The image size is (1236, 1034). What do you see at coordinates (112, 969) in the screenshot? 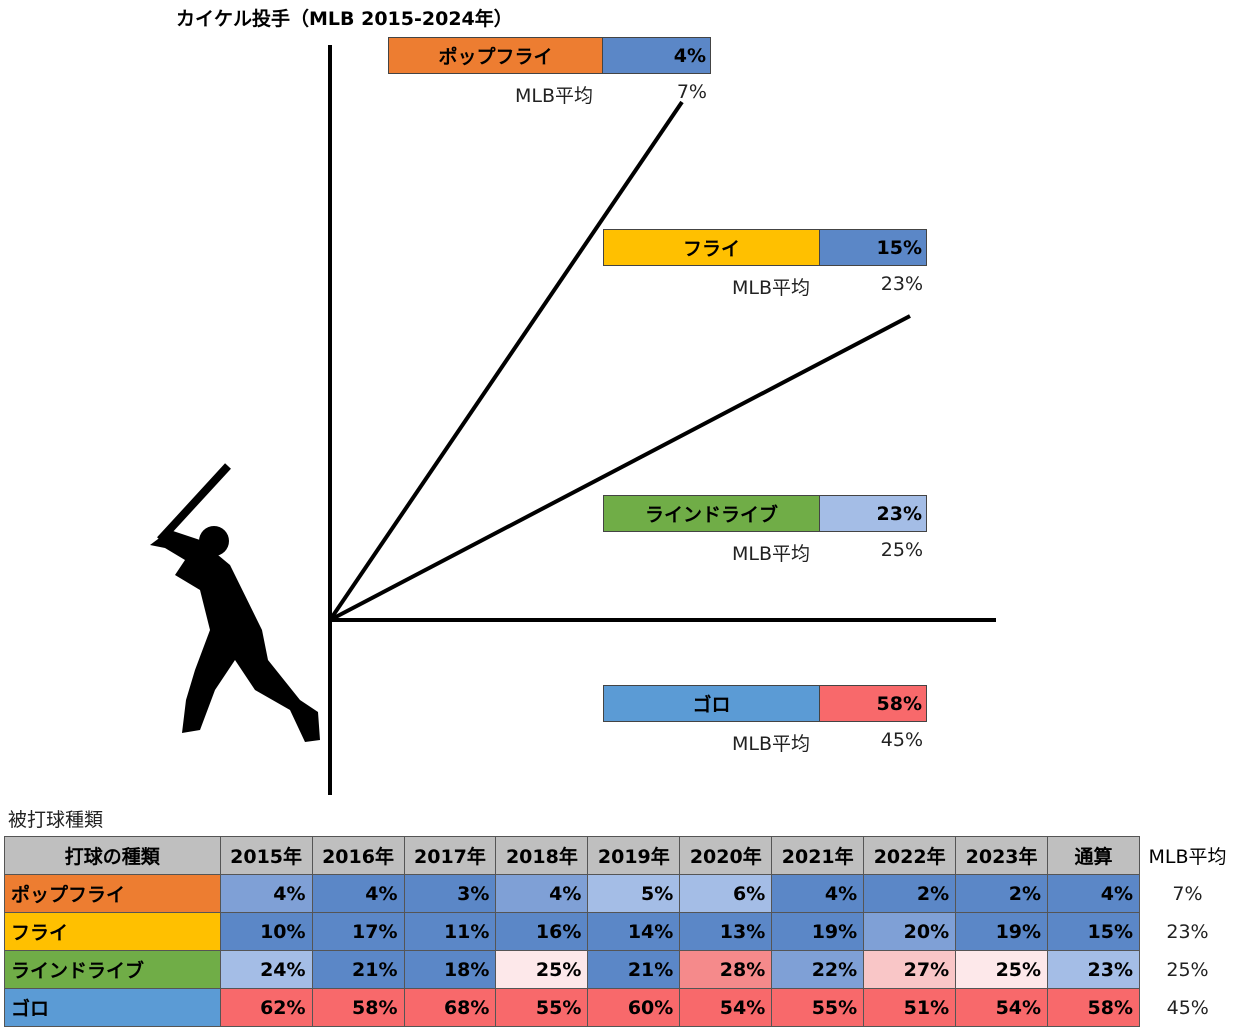
I see `table-cell: ラインドライブ` at bounding box center [112, 969].